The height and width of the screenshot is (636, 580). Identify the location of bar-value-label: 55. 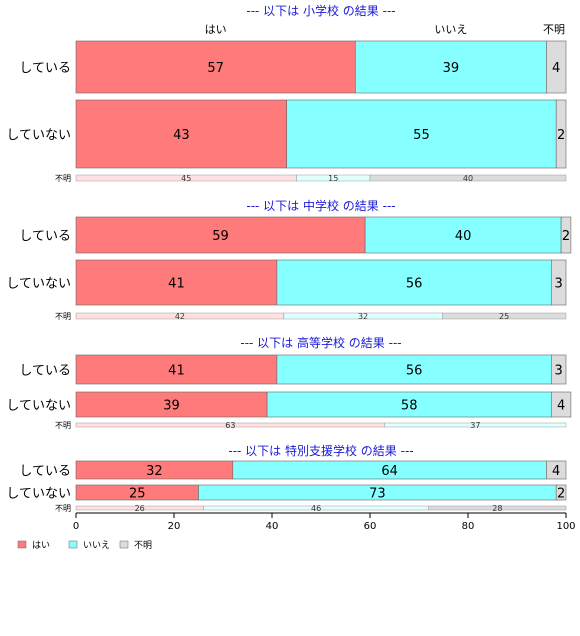
(421, 135).